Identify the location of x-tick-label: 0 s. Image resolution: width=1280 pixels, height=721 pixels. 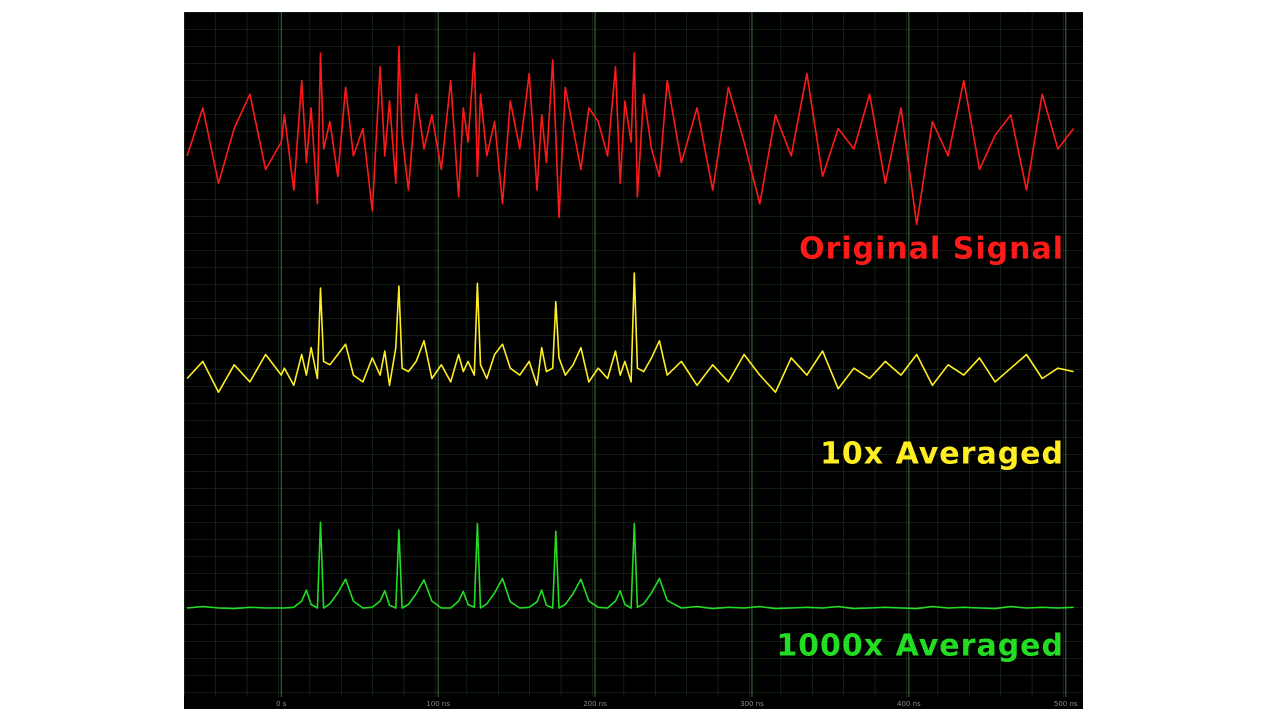
(281, 704).